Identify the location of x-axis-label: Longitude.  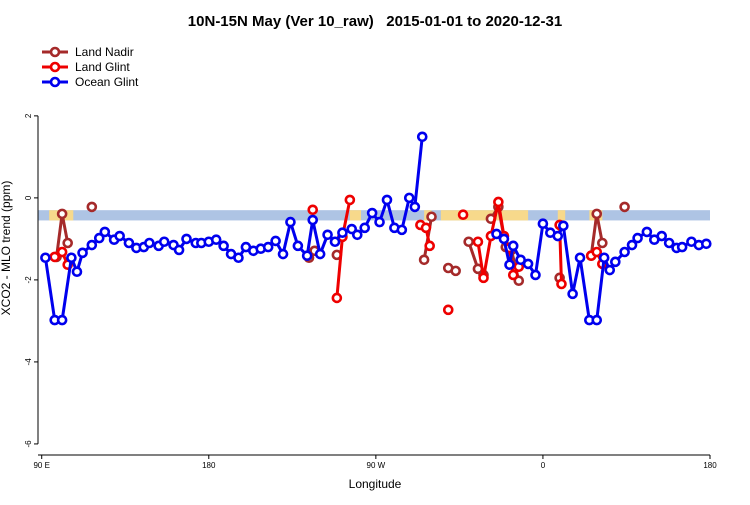
(375, 484).